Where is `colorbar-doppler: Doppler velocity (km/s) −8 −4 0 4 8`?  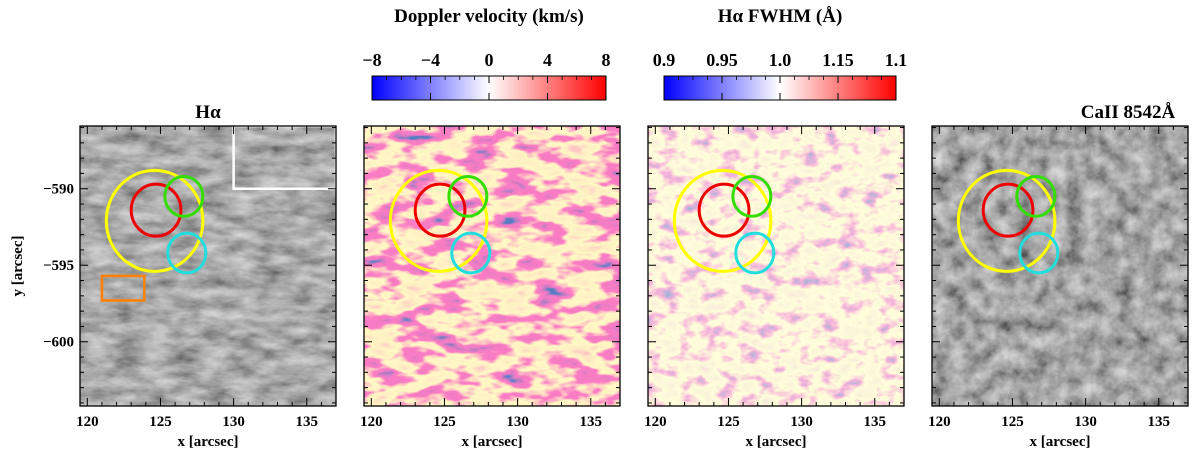 colorbar-doppler: Doppler velocity (km/s) −8 −4 0 4 8 is located at coordinates (486, 53).